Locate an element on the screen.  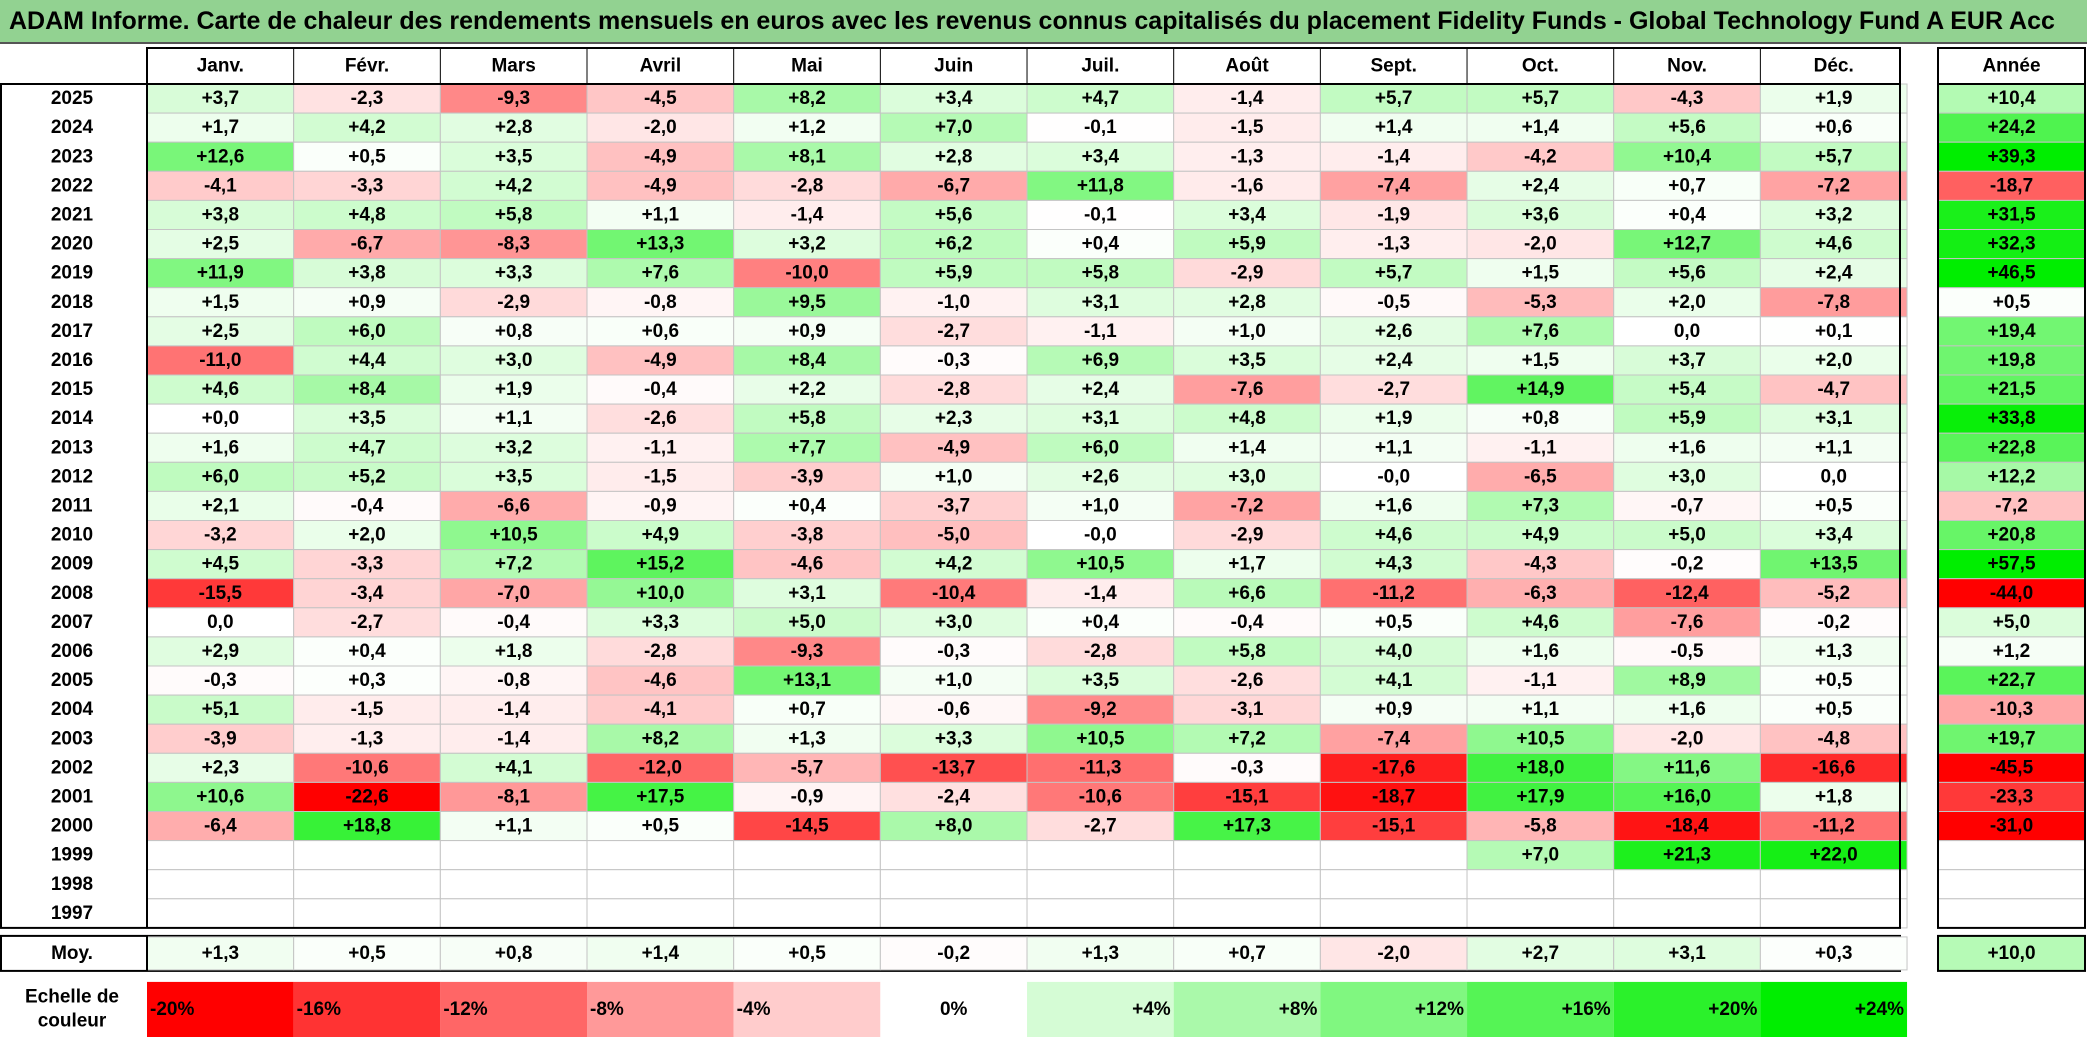
year-label: 2007 is located at coordinates (72, 622).